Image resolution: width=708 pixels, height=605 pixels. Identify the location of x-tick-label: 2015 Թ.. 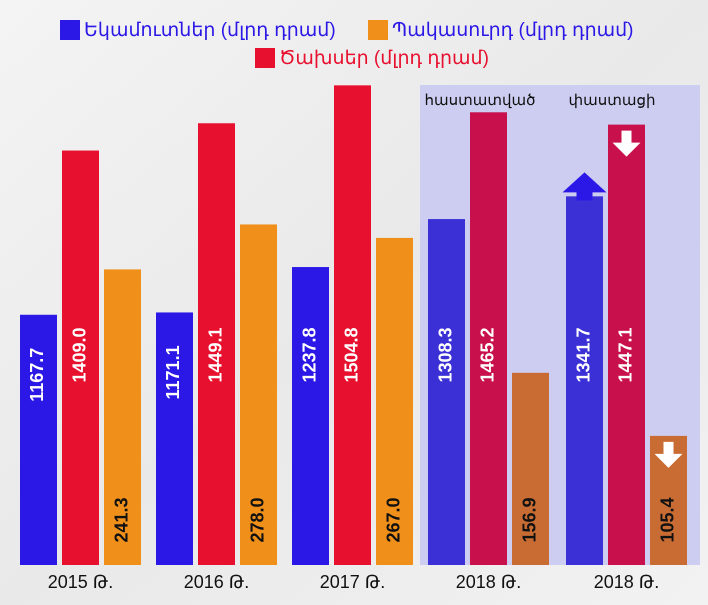
(81, 582).